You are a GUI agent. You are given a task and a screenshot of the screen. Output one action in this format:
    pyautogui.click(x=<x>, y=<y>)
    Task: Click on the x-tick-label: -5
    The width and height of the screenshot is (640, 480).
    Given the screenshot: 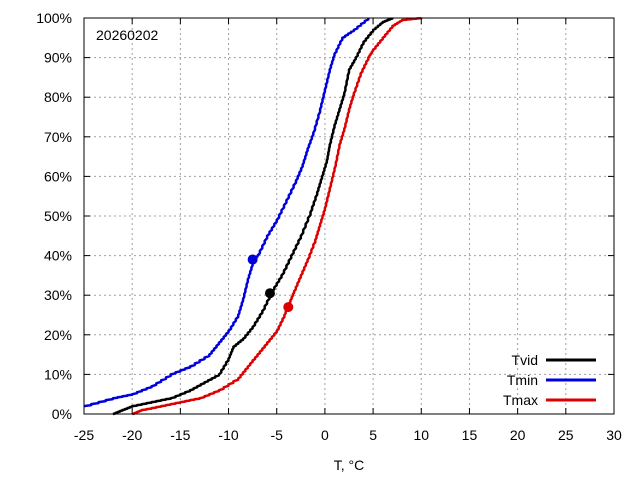 What is the action you would take?
    pyautogui.click(x=277, y=435)
    